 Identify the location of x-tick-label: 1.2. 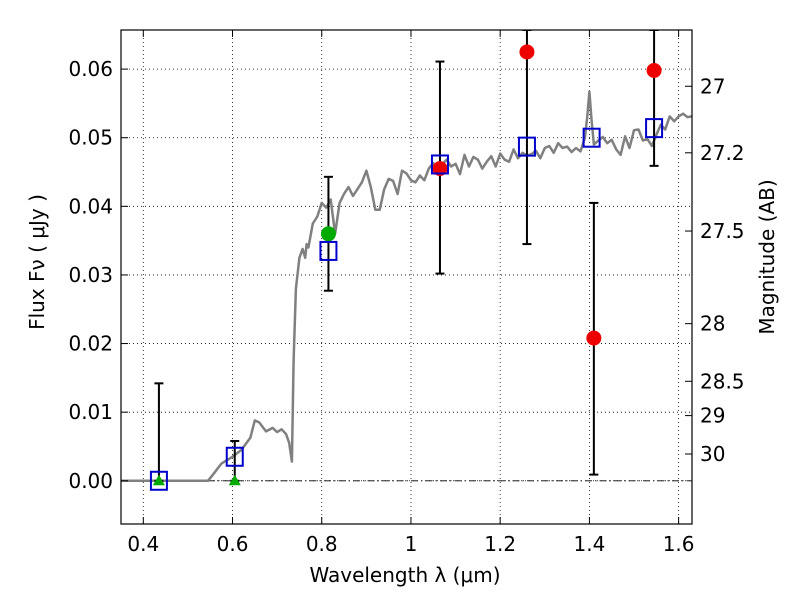
(500, 544).